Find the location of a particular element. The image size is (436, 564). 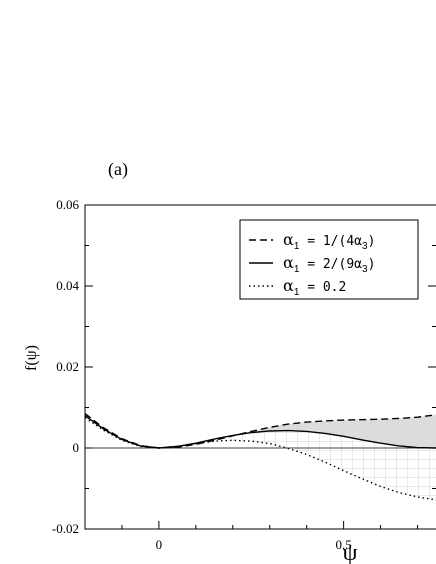

x-tick-label: 0.5 is located at coordinates (344, 544).